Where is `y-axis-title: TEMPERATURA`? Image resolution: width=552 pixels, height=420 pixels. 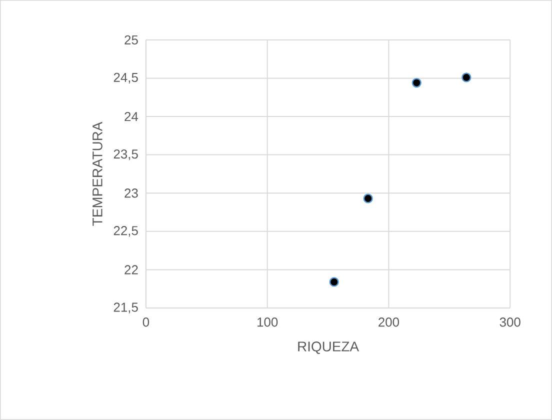
y-axis-title: TEMPERATURA is located at coordinates (97, 174).